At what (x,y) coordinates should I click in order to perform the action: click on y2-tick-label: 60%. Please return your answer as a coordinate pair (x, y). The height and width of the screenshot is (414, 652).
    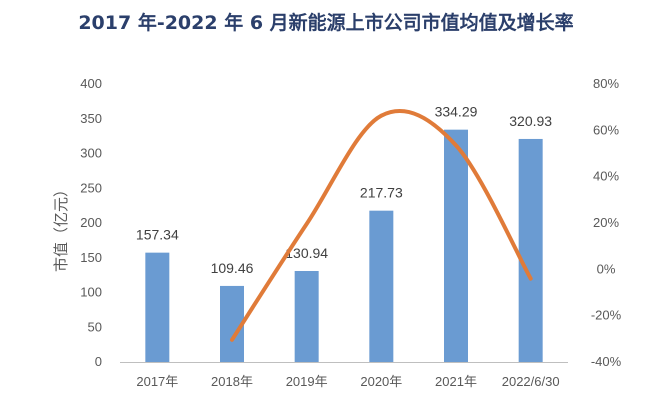
    Looking at the image, I should click on (606, 129).